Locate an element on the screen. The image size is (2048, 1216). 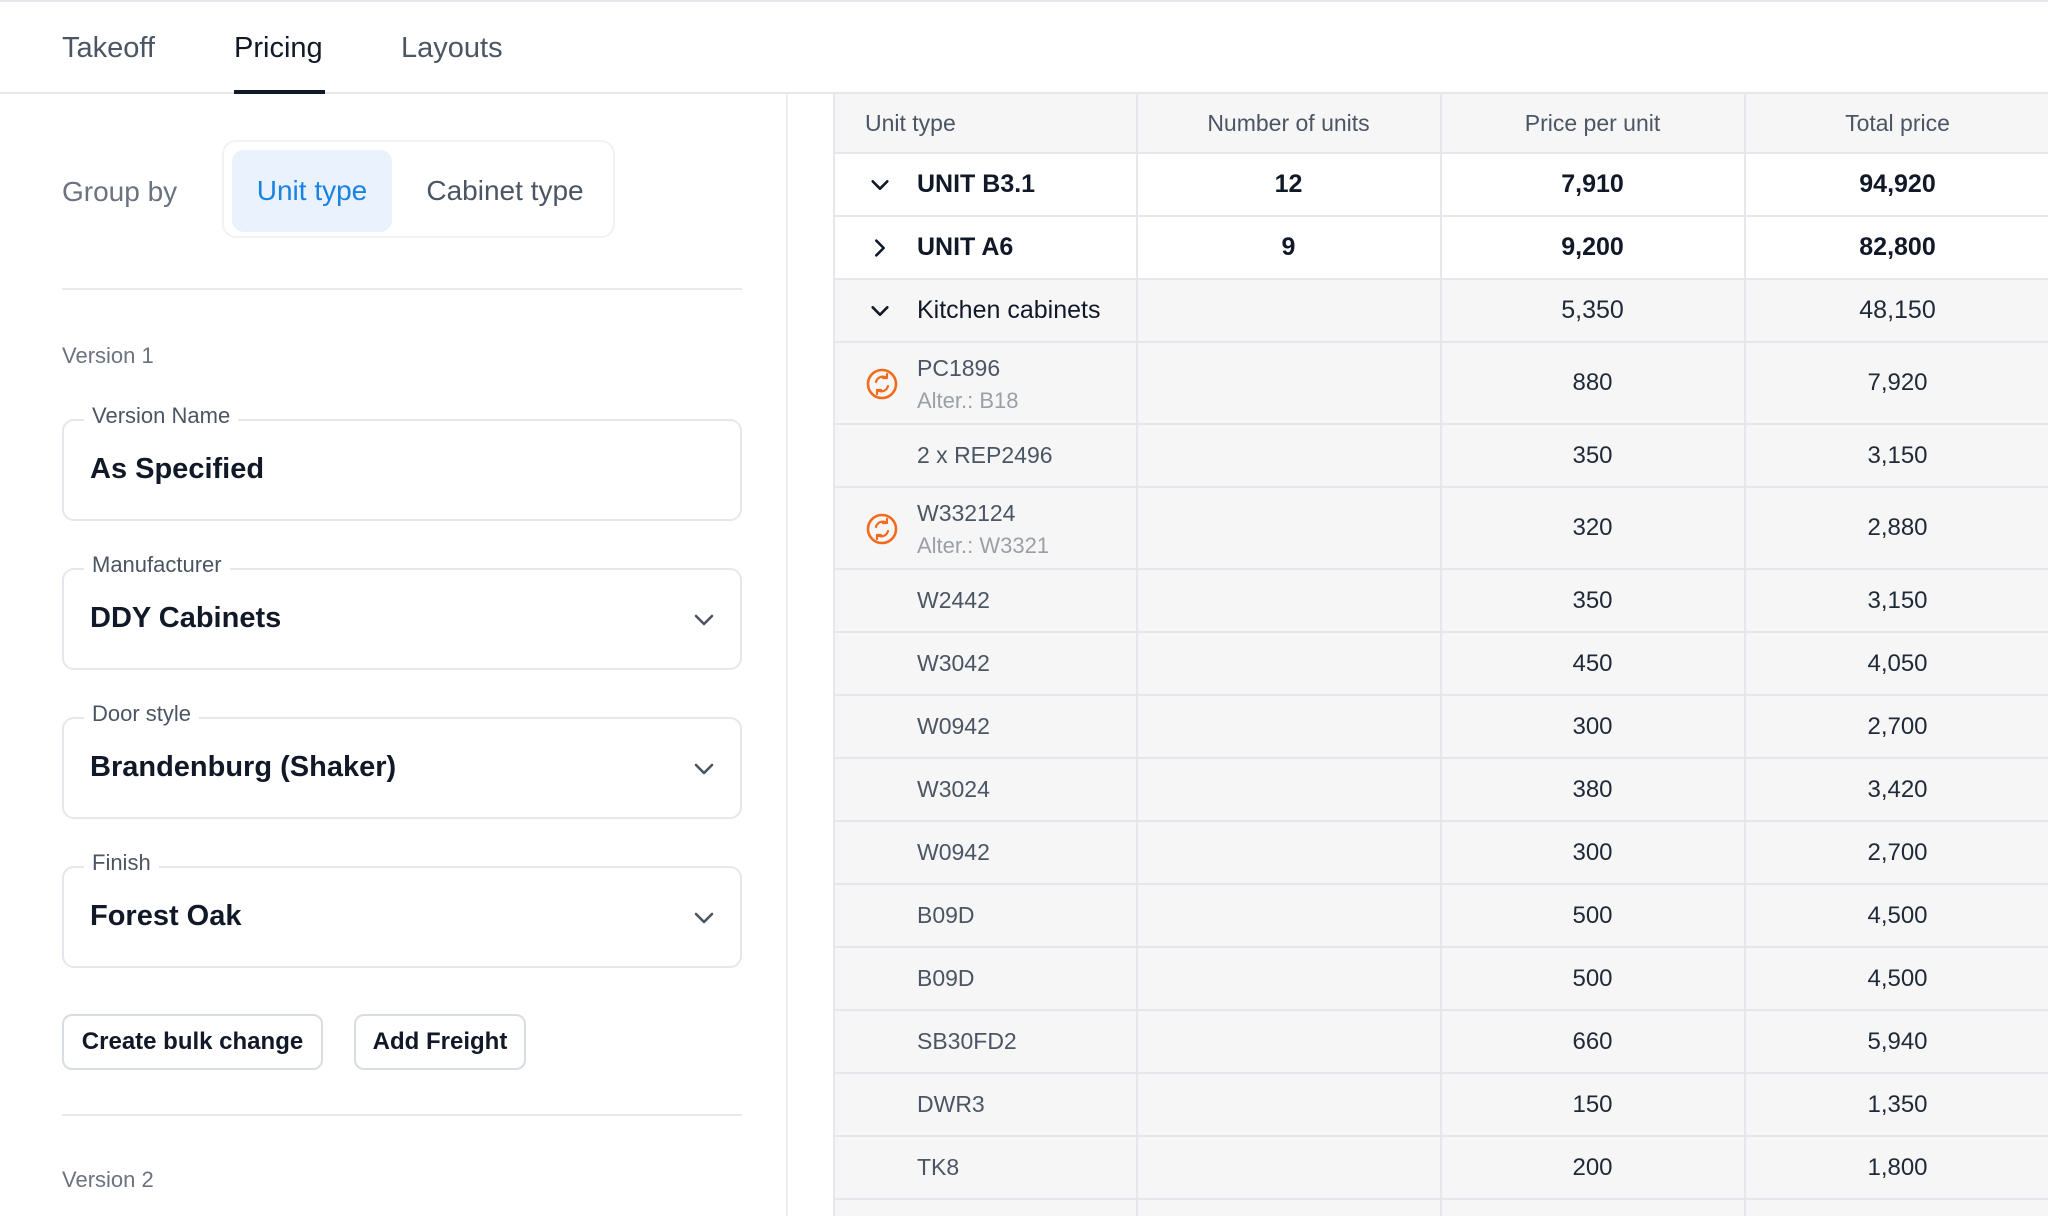
manufacturer-select: Manufacturer DDY Cabinets is located at coordinates (402, 611).